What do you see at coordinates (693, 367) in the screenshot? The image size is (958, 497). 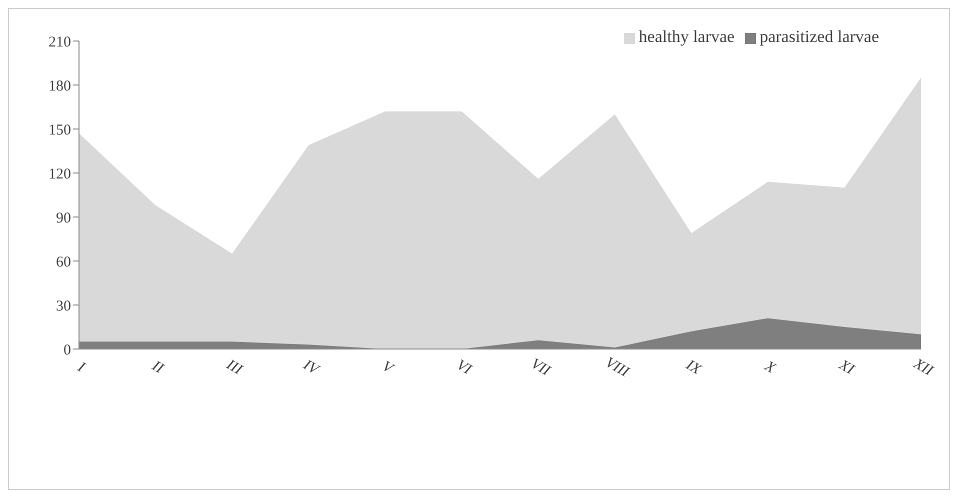 I see `x-tick-label: IX` at bounding box center [693, 367].